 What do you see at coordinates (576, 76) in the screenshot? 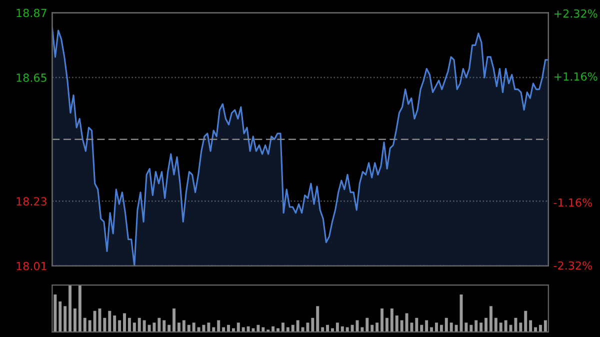
I see `y2-tick-label: +1.16%` at bounding box center [576, 76].